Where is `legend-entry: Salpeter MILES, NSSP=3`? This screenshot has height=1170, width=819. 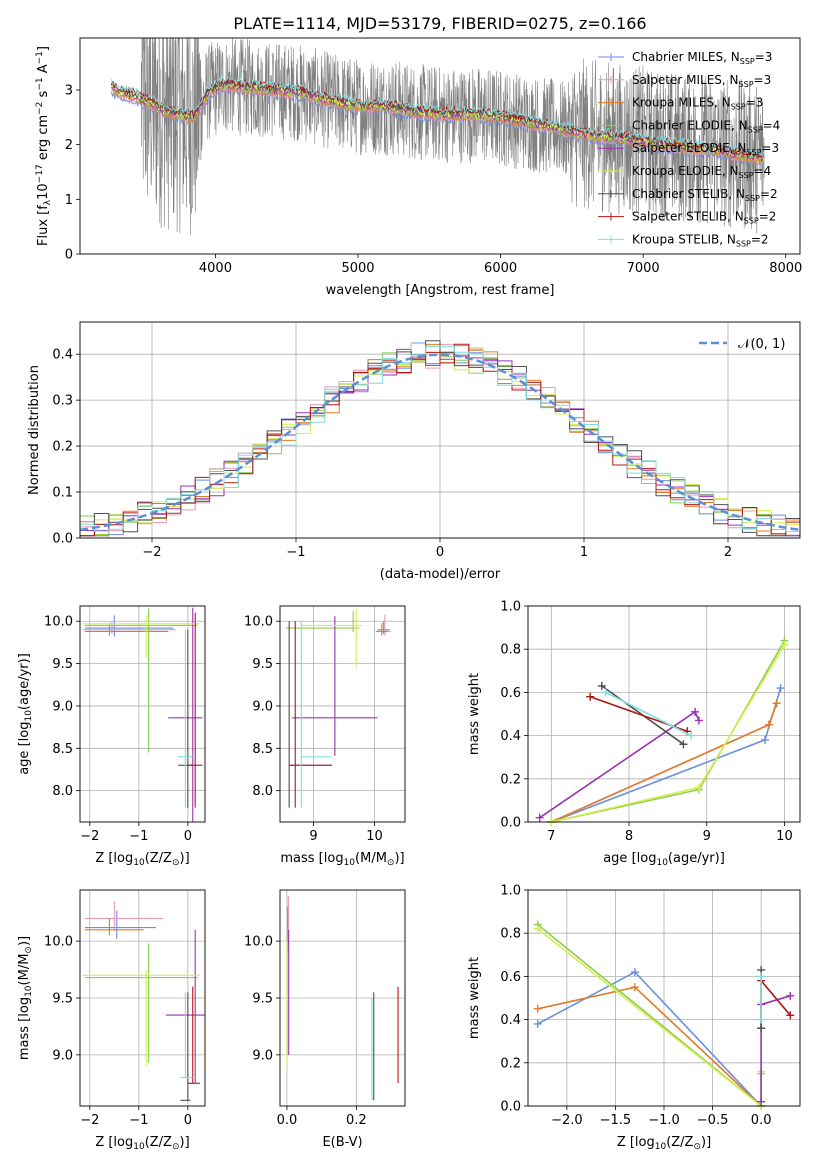 legend-entry: Salpeter MILES, NSSP=3 is located at coordinates (701, 81).